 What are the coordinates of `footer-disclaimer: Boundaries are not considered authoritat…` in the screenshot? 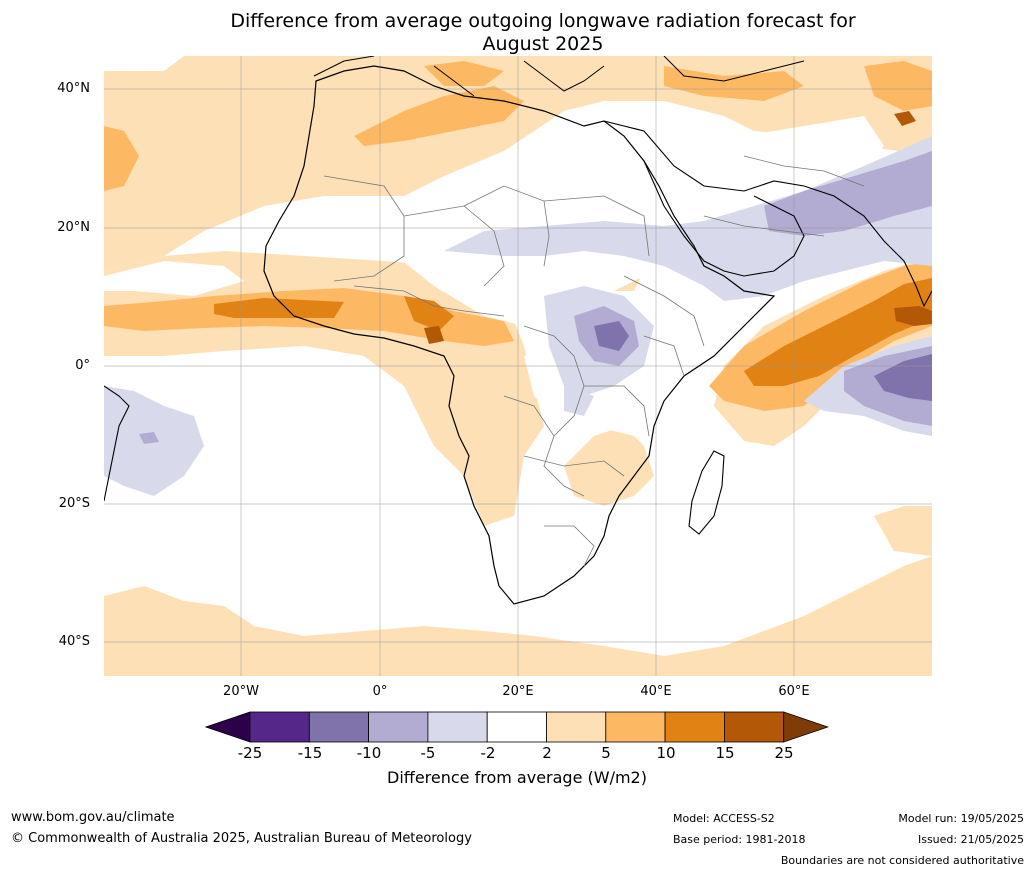 It's located at (902, 860).